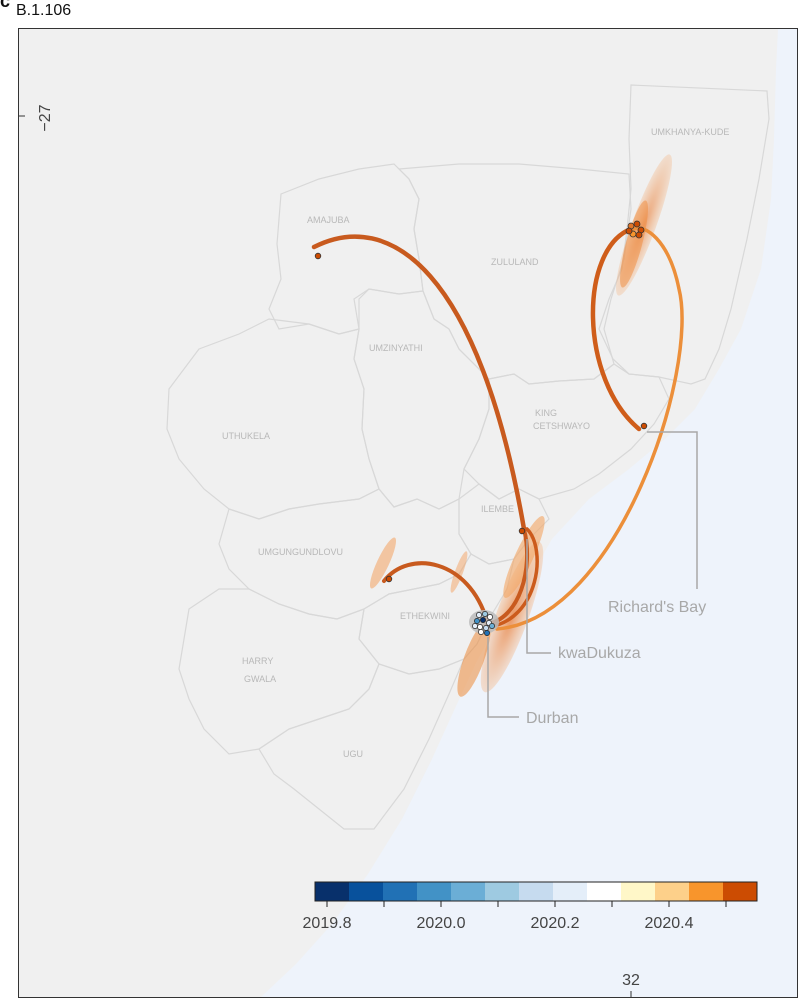  I want to click on region-label-uthukela: UTHUKELA, so click(246, 436).